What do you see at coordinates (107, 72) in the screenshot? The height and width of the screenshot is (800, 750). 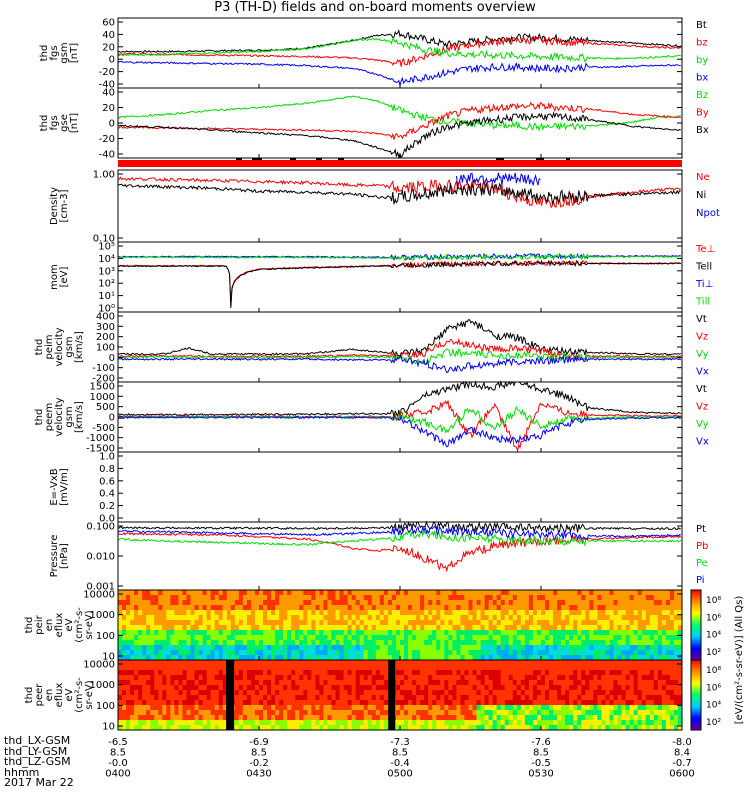 I see `y-tick-label: -20` at bounding box center [107, 72].